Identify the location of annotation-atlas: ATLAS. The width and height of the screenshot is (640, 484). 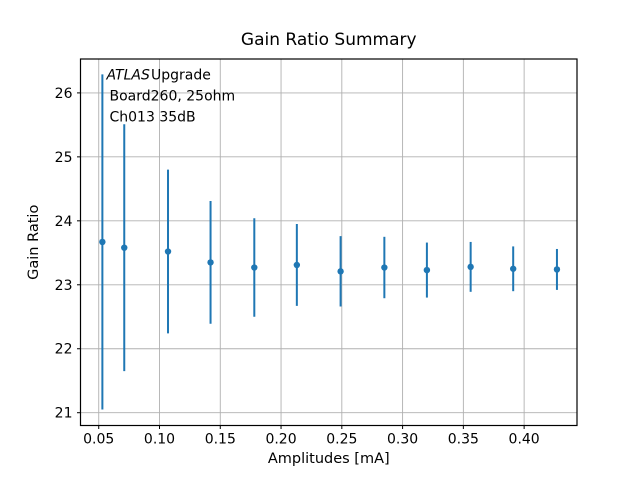
(128, 76).